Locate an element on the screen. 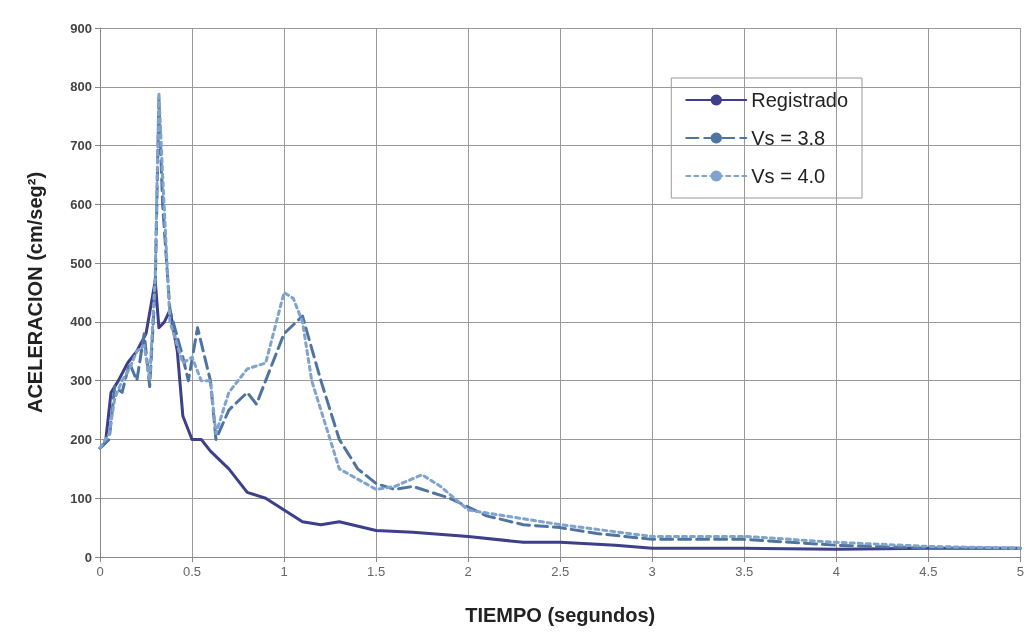 The width and height of the screenshot is (1035, 643). y-tick-label: 100 is located at coordinates (81, 498).